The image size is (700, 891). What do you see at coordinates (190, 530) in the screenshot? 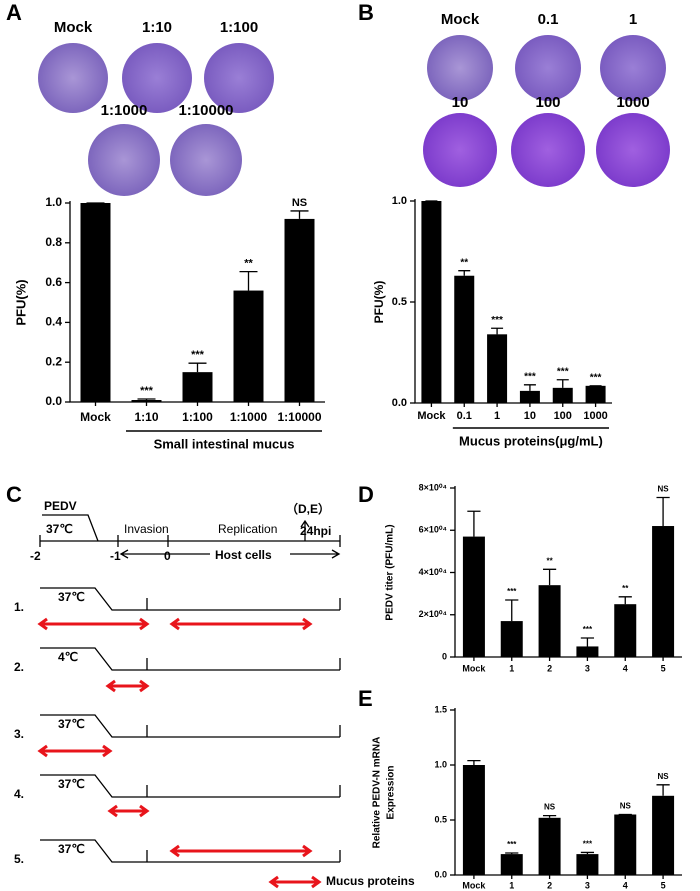
I see `timeline` at bounding box center [190, 530].